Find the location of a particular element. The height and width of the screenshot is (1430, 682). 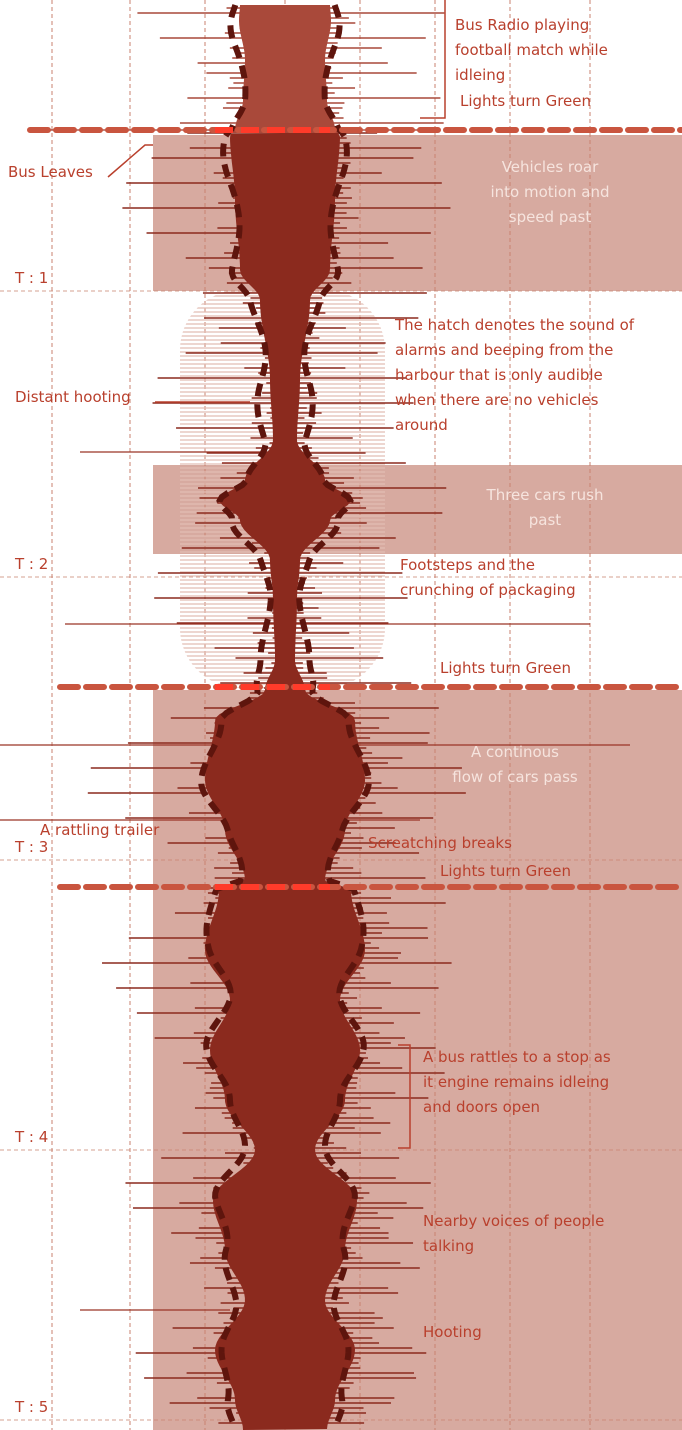

annotation: idleing is located at coordinates (480, 75).